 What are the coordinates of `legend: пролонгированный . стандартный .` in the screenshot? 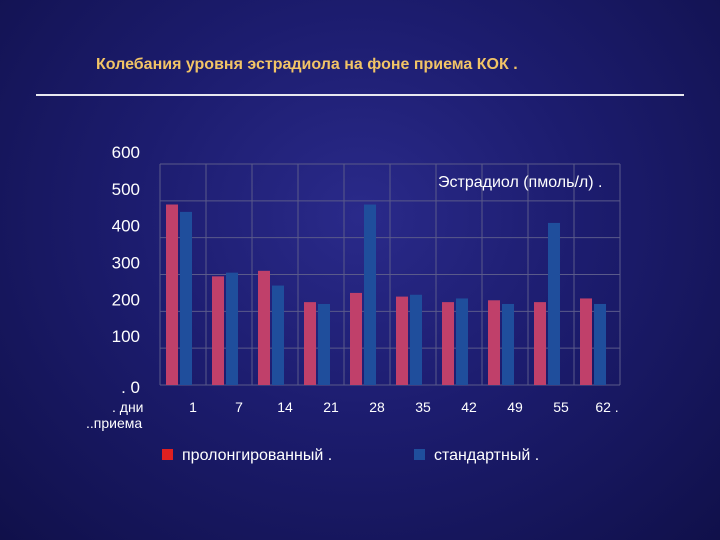 It's located at (350, 455).